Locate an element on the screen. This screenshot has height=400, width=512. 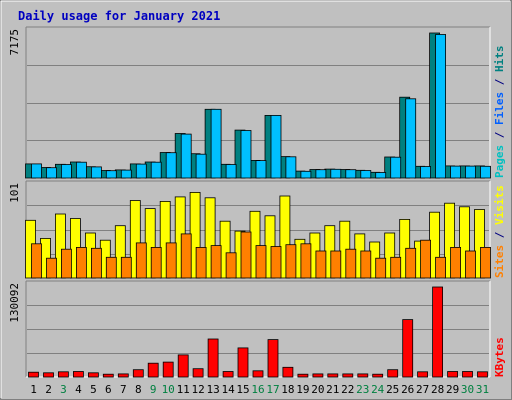
legend-entry: Sites is located at coordinates (499, 261).